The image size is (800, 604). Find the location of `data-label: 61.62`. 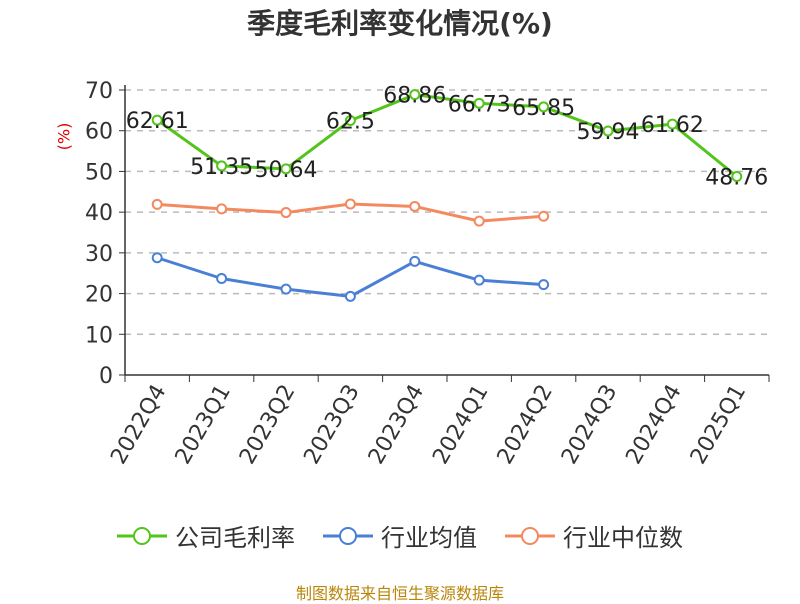

data-label: 61.62 is located at coordinates (672, 125).